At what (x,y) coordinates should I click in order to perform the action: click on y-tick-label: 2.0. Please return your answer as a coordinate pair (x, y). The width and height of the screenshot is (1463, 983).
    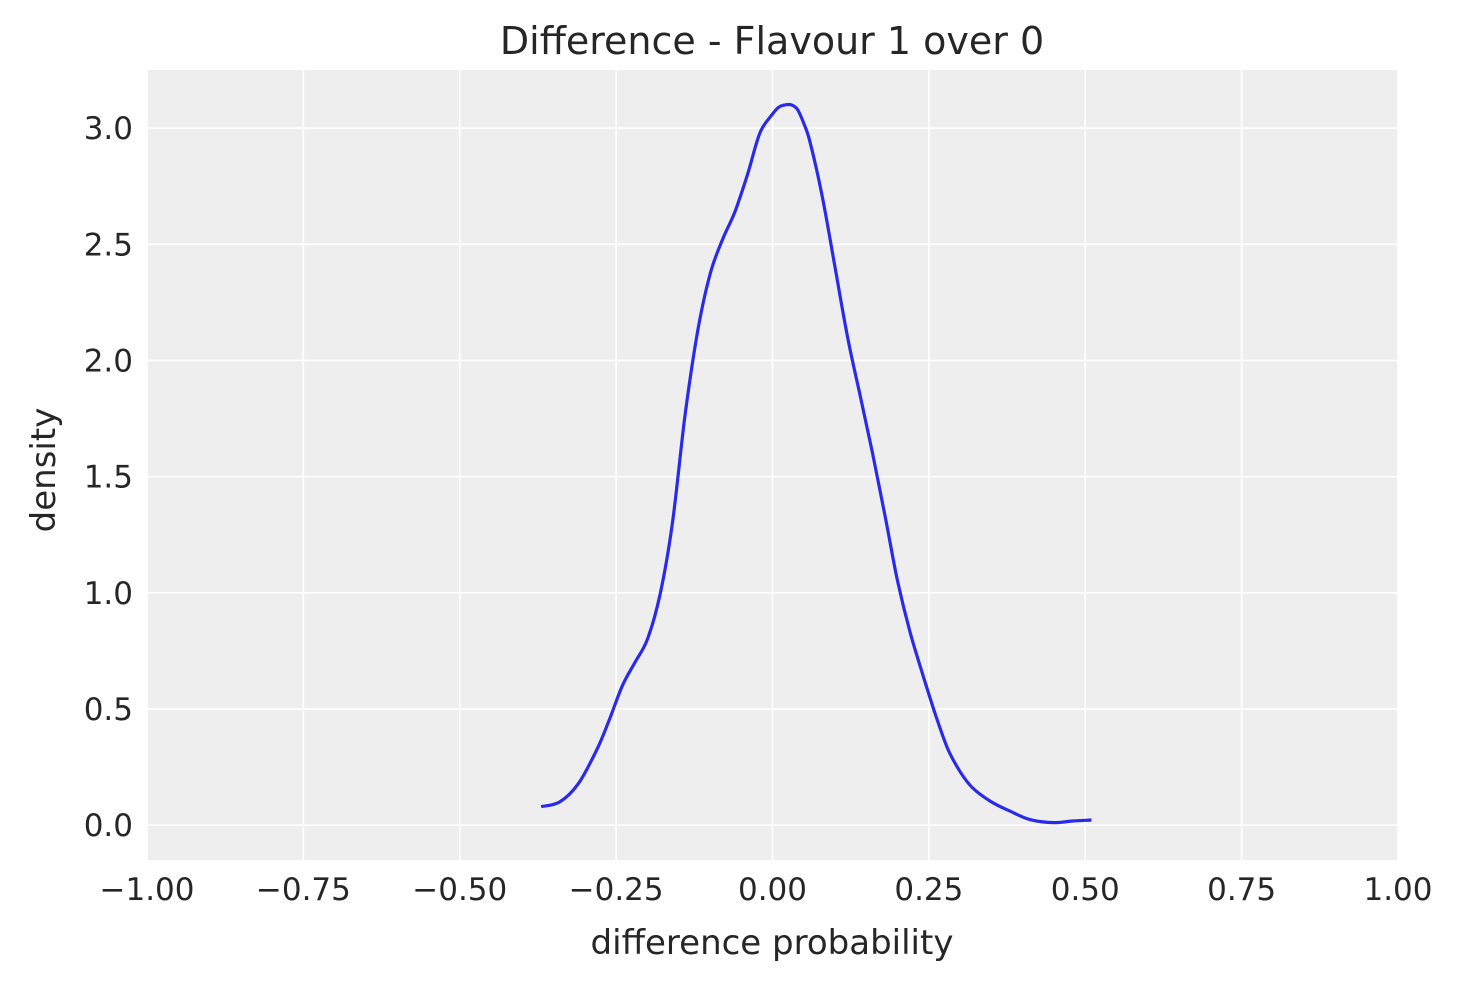
    Looking at the image, I should click on (108, 361).